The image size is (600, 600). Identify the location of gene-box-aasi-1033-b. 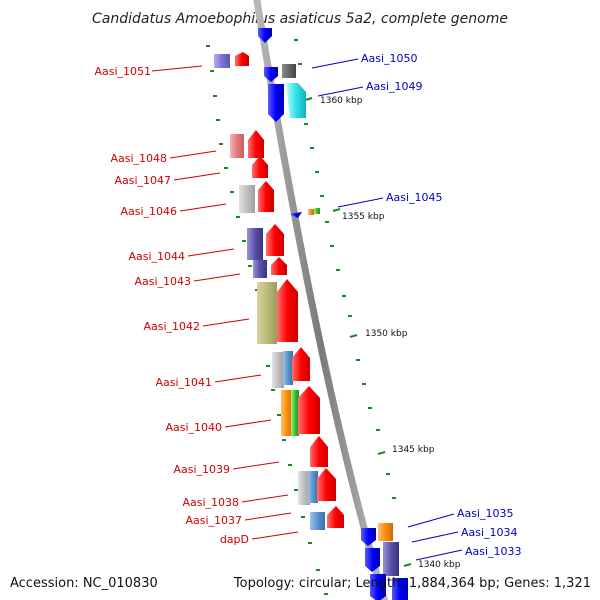
(400, 589).